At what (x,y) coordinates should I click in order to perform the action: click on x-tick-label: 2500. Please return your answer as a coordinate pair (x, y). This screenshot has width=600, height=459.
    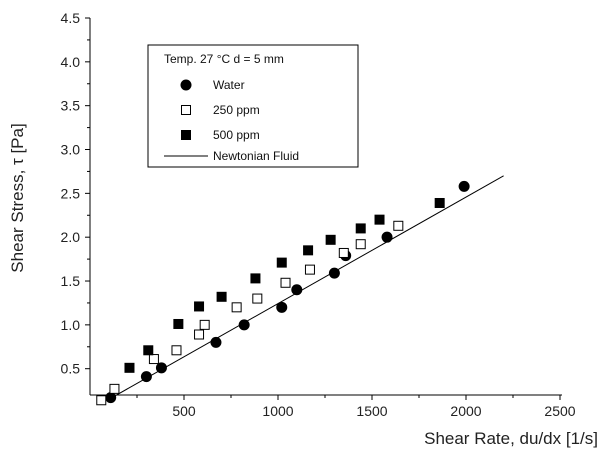
    Looking at the image, I should click on (559, 411).